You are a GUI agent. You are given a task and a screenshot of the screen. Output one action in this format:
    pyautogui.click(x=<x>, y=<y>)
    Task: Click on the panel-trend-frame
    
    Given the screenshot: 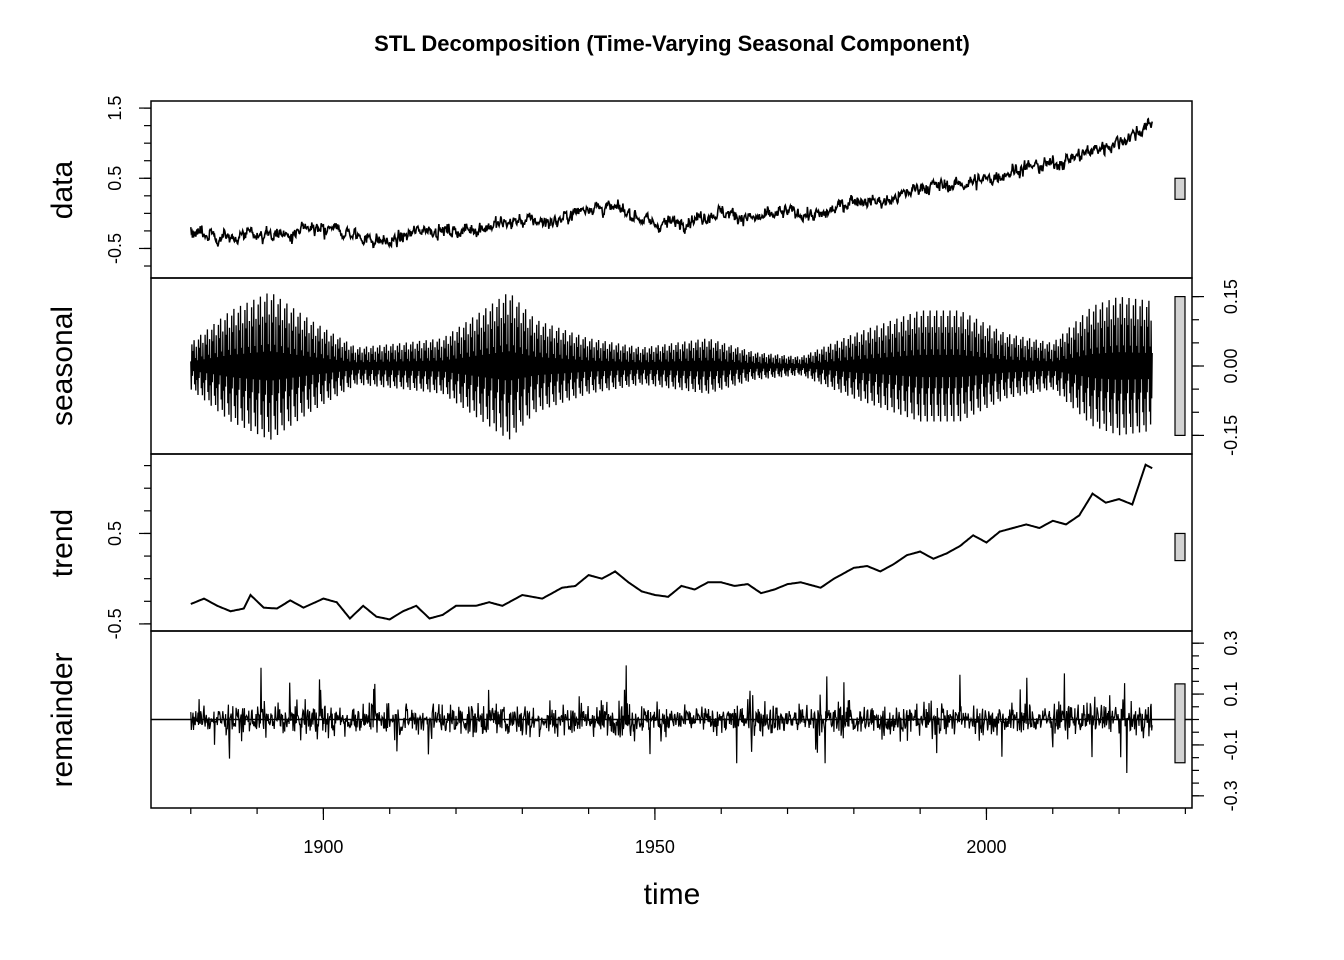 What is the action you would take?
    pyautogui.click(x=671, y=542)
    